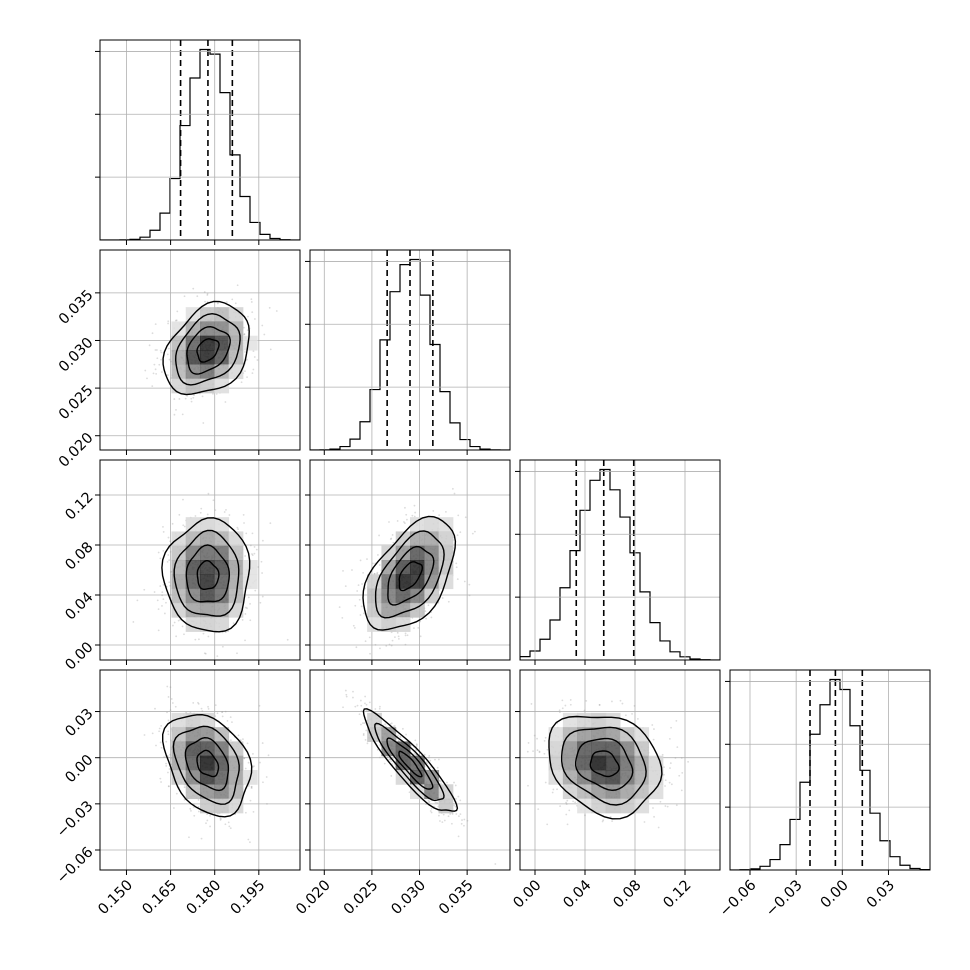 Image resolution: width=970 pixels, height=970 pixels. What do you see at coordinates (76, 402) in the screenshot?
I see `y-tick-label: 0.025` at bounding box center [76, 402].